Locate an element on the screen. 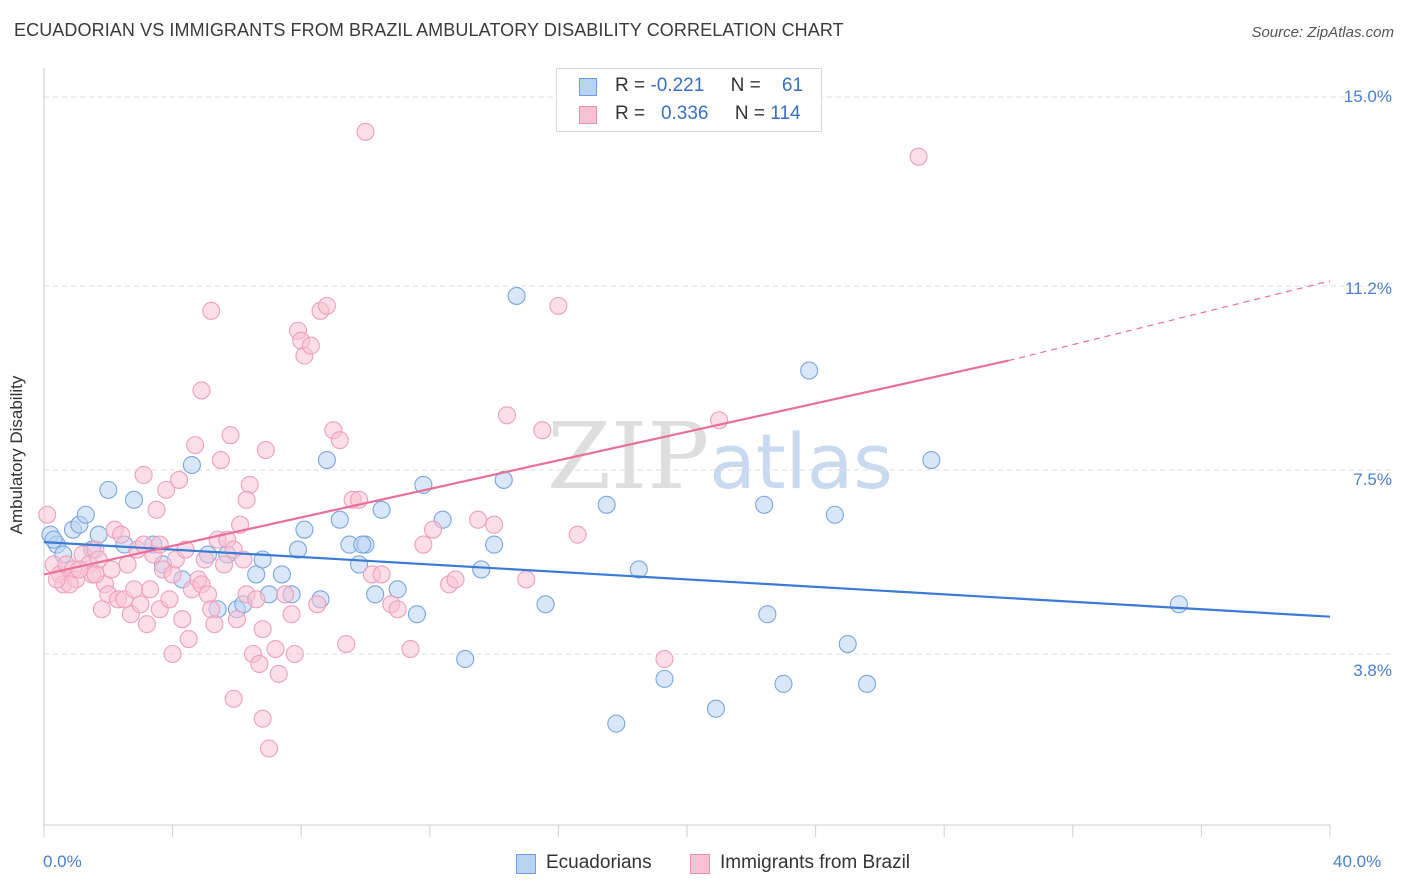  ecuadorian-trend-line is located at coordinates (687, 579).